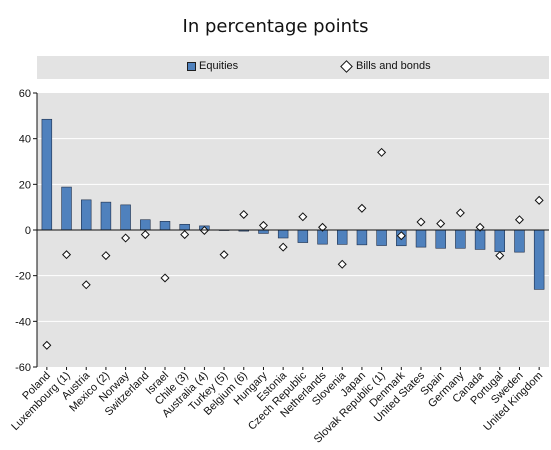  Describe the element at coordinates (293, 67) in the screenshot. I see `legend: Equities Bills and bonds` at that location.